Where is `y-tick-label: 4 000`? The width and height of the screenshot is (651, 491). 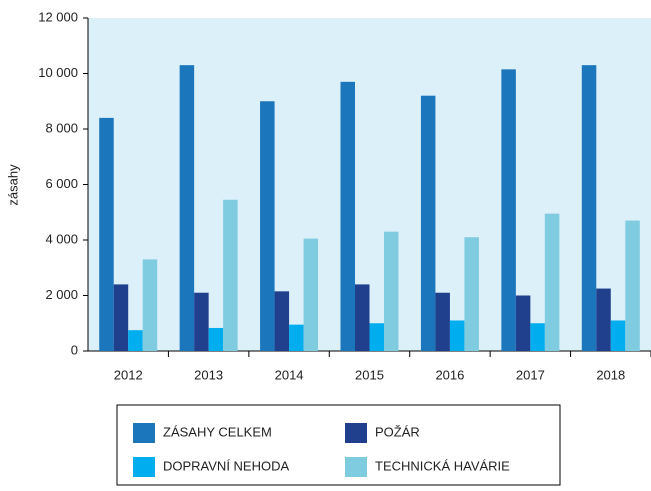 y-tick-label: 4 000 is located at coordinates (61, 238).